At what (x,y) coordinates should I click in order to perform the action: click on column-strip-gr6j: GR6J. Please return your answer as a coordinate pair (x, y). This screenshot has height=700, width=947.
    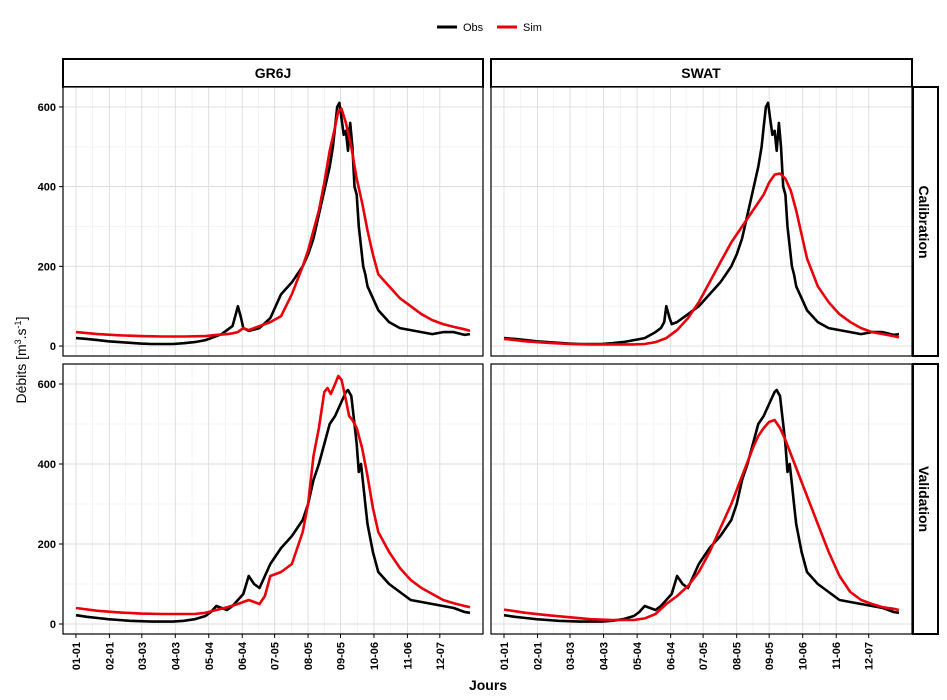
    Looking at the image, I should click on (273, 73).